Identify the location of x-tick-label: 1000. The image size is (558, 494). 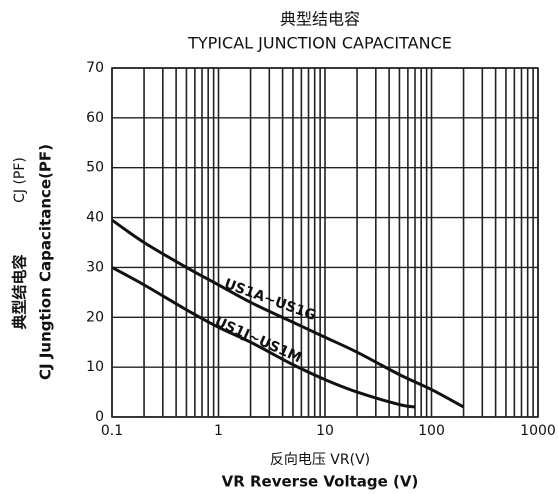
(538, 431).